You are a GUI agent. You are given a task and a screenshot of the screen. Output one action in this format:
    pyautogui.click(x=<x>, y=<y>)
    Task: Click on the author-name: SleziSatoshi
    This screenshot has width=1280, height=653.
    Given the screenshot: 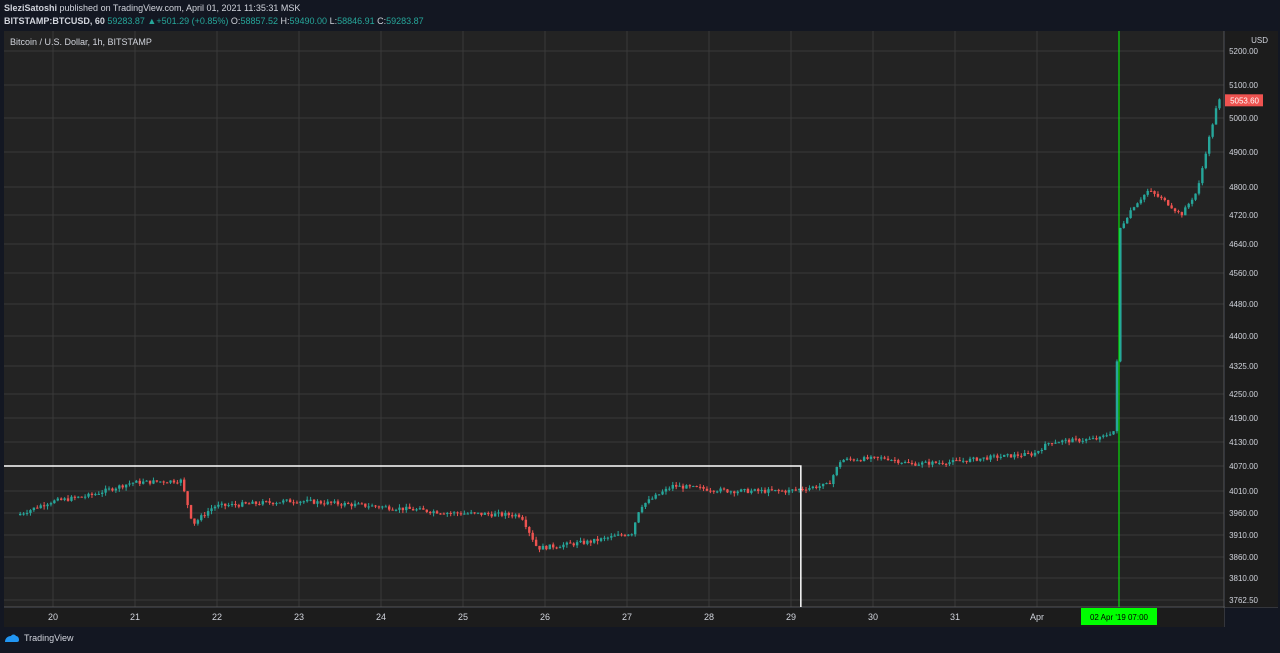 What is the action you would take?
    pyautogui.click(x=31, y=8)
    